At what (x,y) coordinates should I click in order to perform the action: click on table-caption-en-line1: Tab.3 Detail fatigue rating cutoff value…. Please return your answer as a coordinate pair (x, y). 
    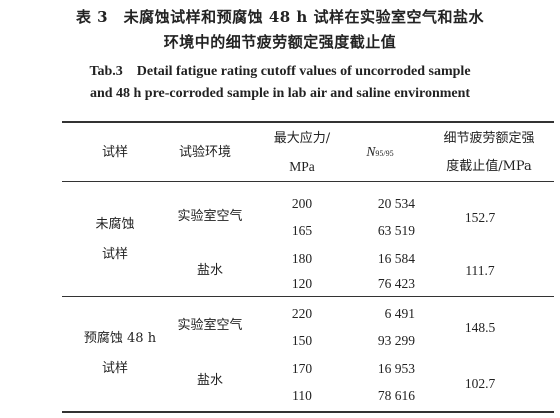
    Looking at the image, I should click on (280, 71).